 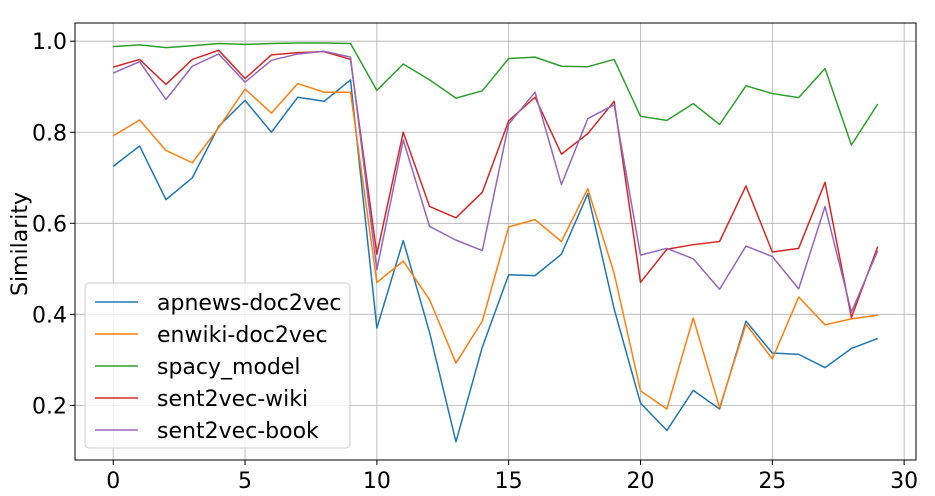 What do you see at coordinates (904, 480) in the screenshot?
I see `x-tick-label: 30` at bounding box center [904, 480].